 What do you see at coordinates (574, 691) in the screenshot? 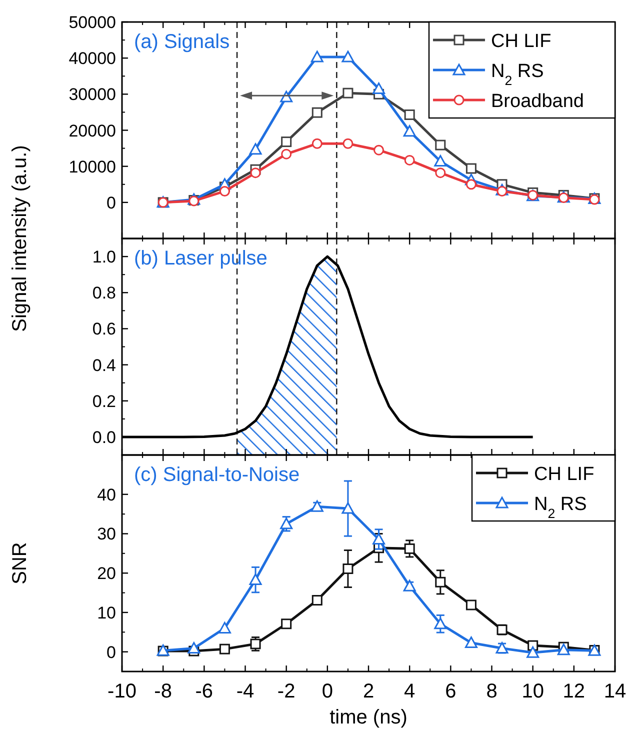
I see `x-tick-label: 12` at bounding box center [574, 691].